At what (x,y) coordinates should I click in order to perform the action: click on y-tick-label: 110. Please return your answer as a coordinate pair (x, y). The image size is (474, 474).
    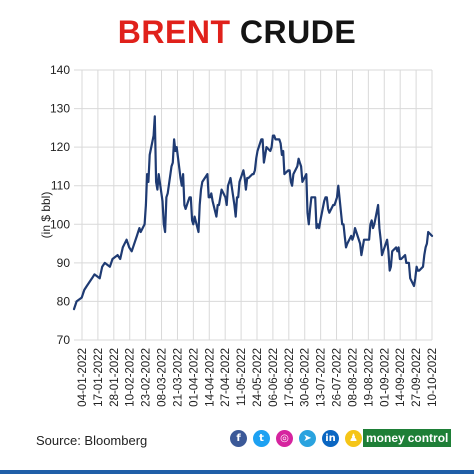
    Looking at the image, I should click on (60, 186).